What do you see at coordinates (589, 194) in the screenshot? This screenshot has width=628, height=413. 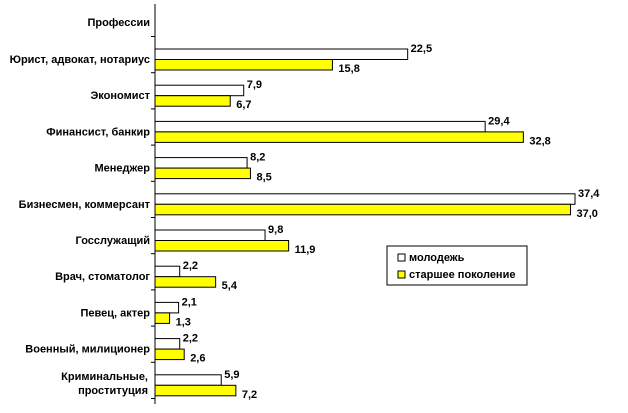 I see `data-label: 37,4` at bounding box center [589, 194].